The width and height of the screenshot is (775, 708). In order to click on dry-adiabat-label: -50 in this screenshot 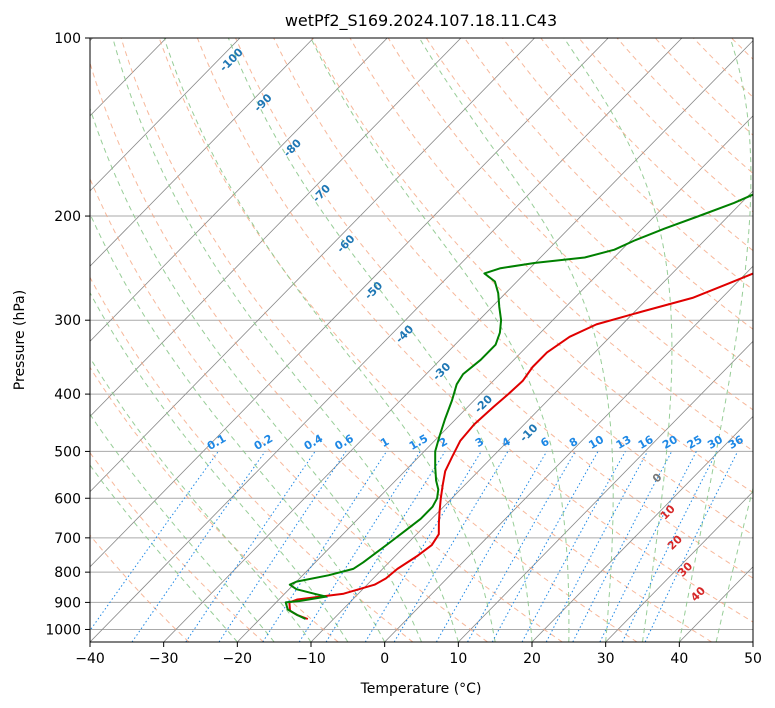, I will do `click(373, 290)`.